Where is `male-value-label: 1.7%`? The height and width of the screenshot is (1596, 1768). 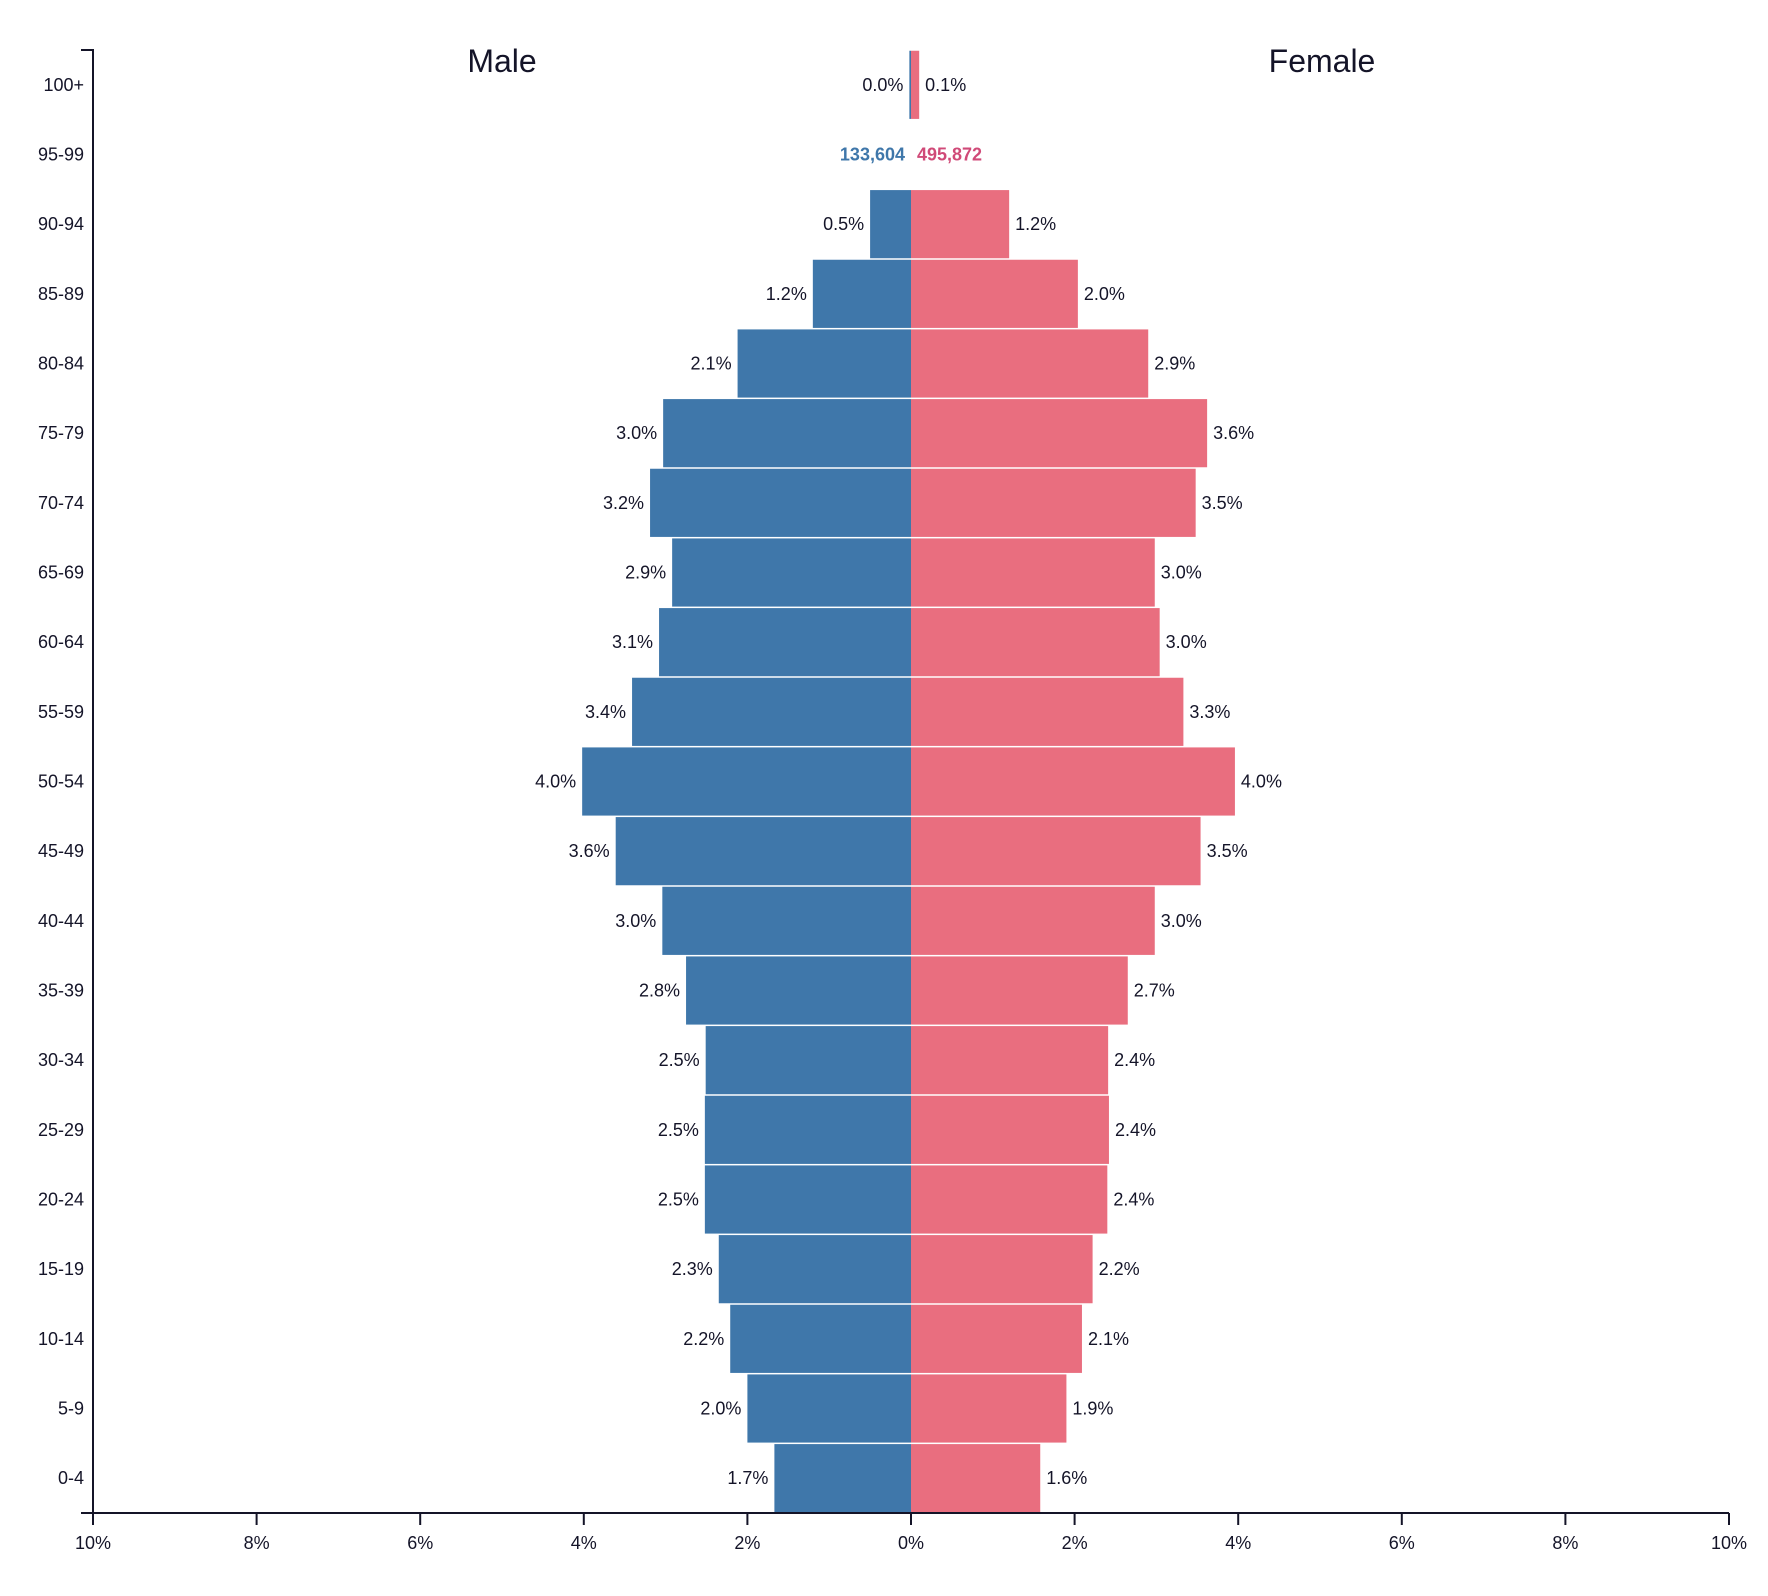 male-value-label: 1.7% is located at coordinates (747, 1478).